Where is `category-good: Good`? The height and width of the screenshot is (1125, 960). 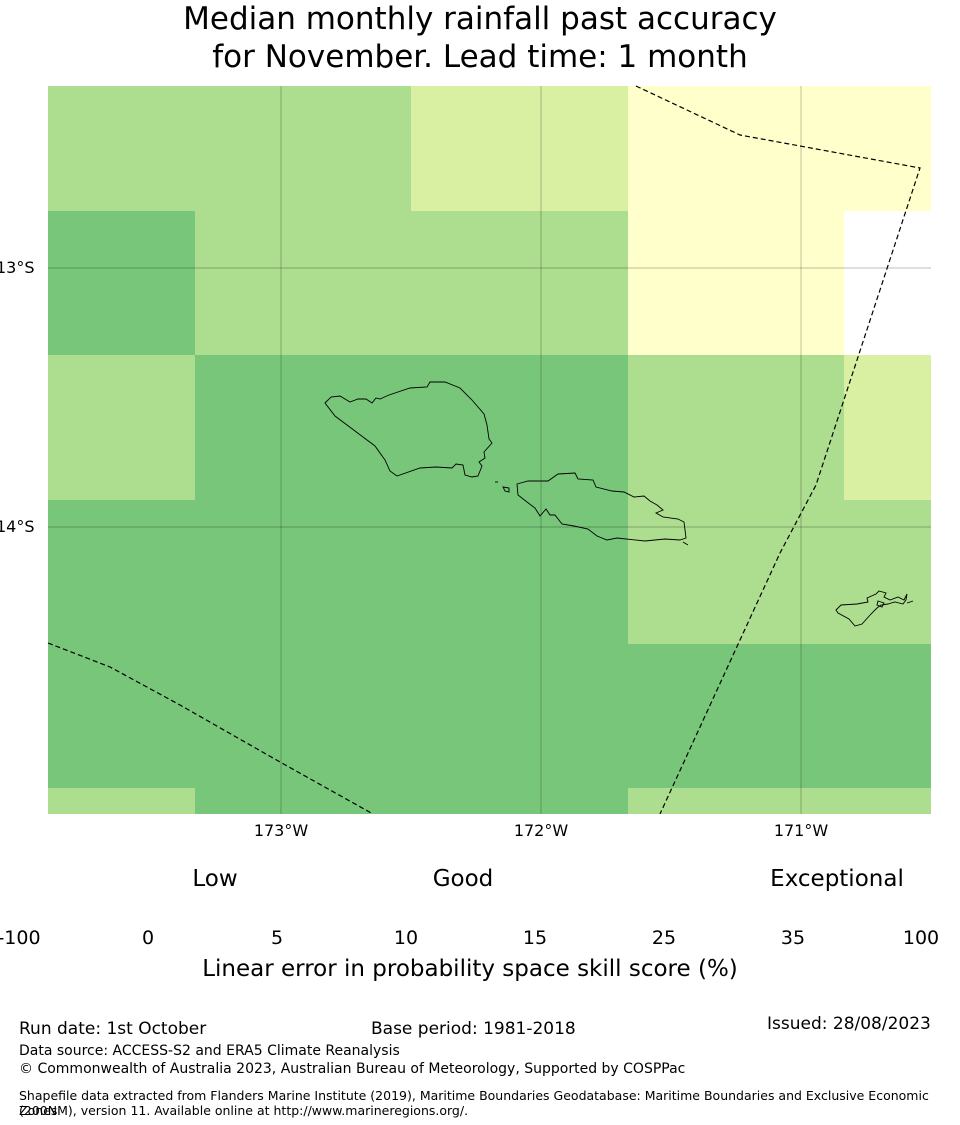 category-good: Good is located at coordinates (463, 879).